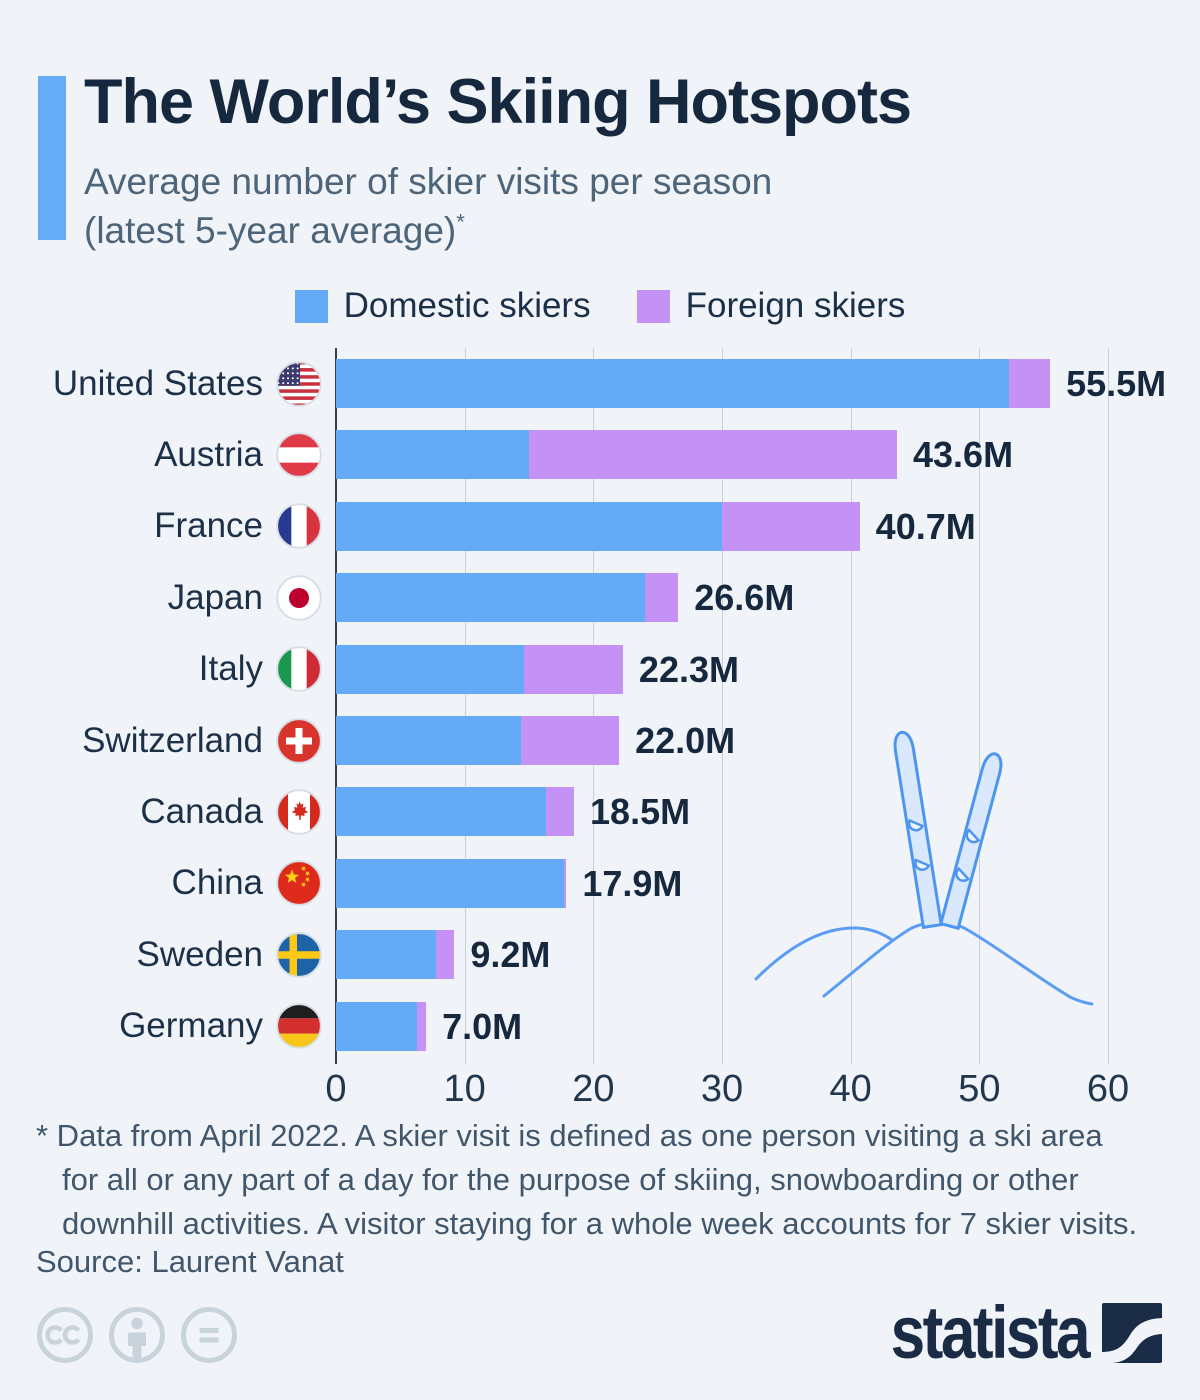 This screenshot has width=1200, height=1400. What do you see at coordinates (209, 1335) in the screenshot?
I see `no-derivatives-icon` at bounding box center [209, 1335].